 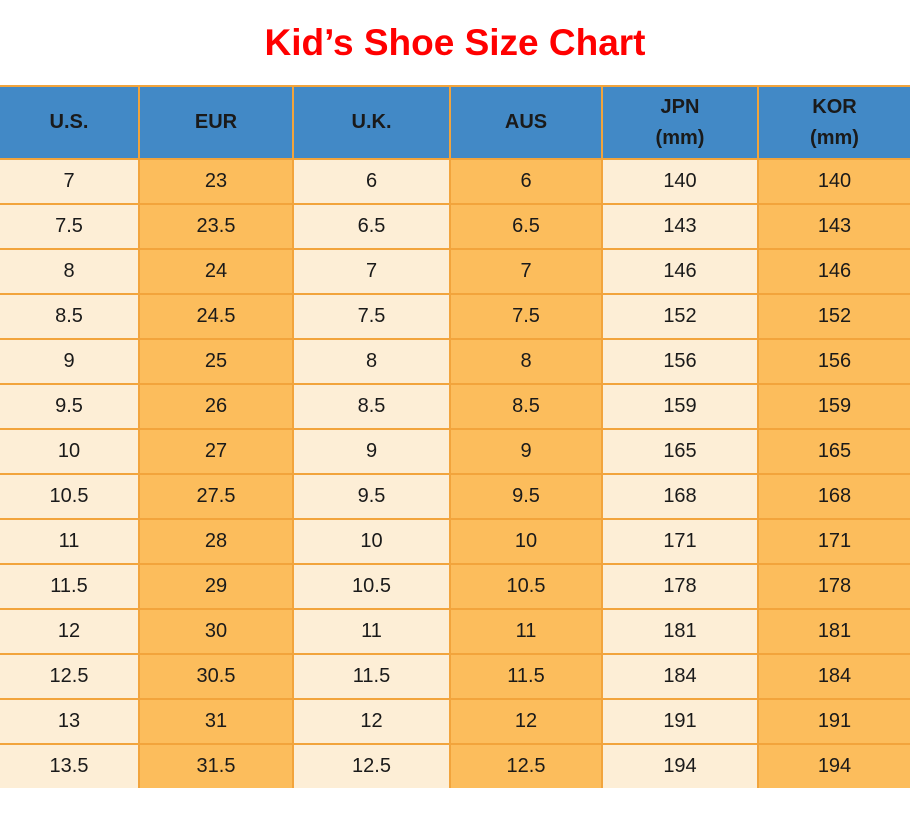 I want to click on column-header-eur: EUR, so click(x=216, y=122).